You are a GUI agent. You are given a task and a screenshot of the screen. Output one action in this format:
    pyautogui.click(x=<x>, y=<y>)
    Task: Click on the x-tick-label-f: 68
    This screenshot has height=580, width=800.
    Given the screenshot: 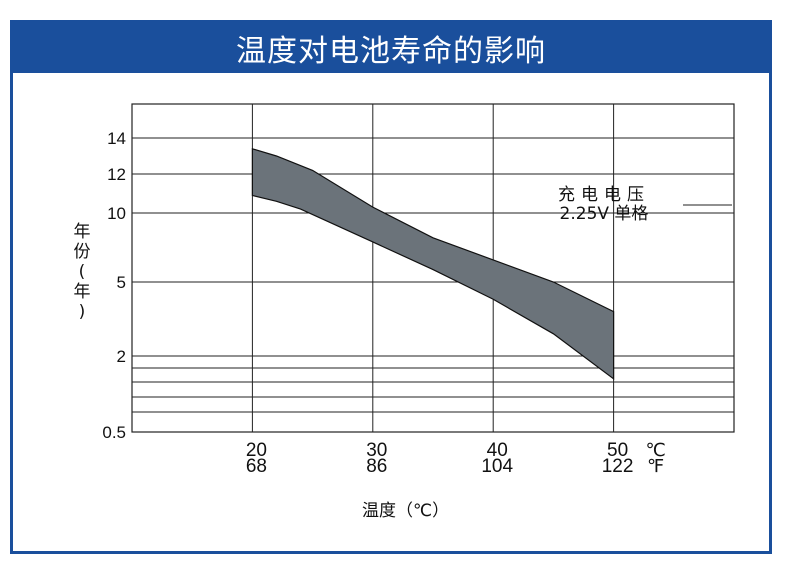 What is the action you would take?
    pyautogui.click(x=256, y=466)
    